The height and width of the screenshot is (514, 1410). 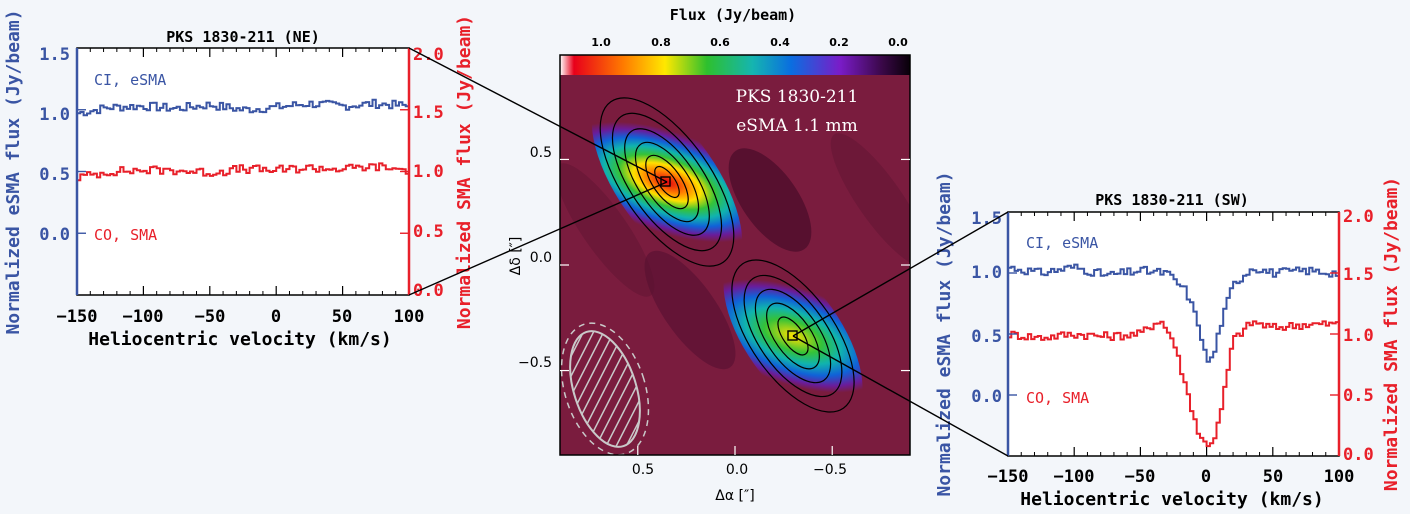 I want to click on sw-ytick-left: 1.5, so click(x=986, y=219).